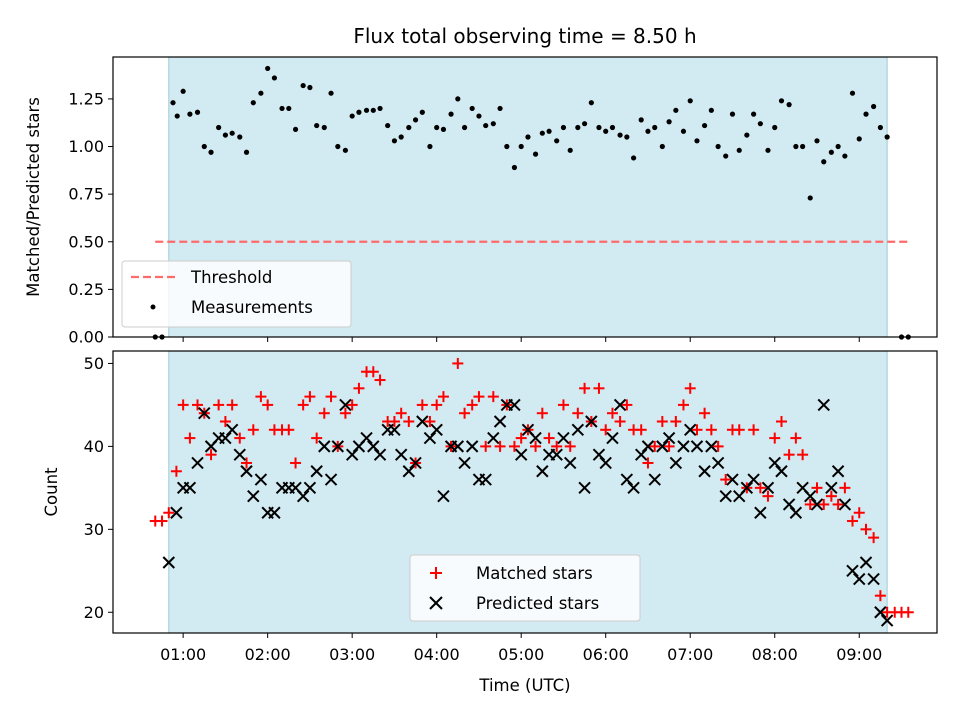 This screenshot has width=960, height=720. Describe the element at coordinates (521, 654) in the screenshot. I see `x-tick-label: 05:00` at that location.